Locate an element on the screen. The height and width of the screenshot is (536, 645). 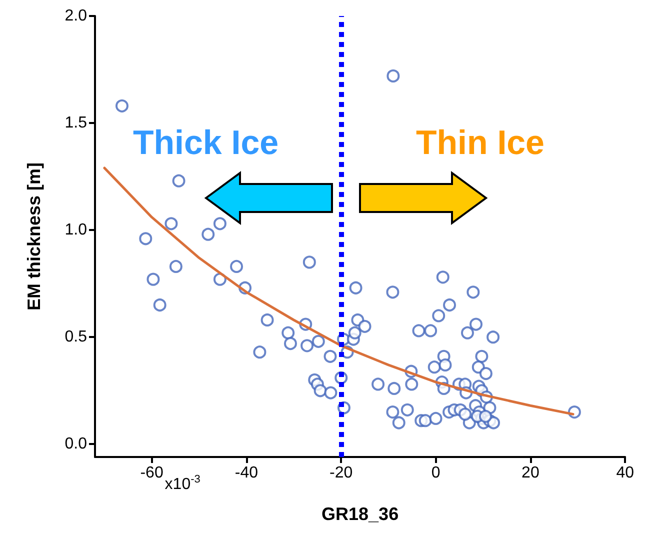
y-tick-label: 0.5 is located at coordinates (76, 337).